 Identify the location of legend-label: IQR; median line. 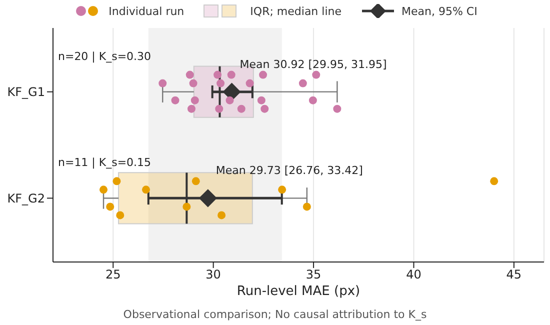
(296, 11).